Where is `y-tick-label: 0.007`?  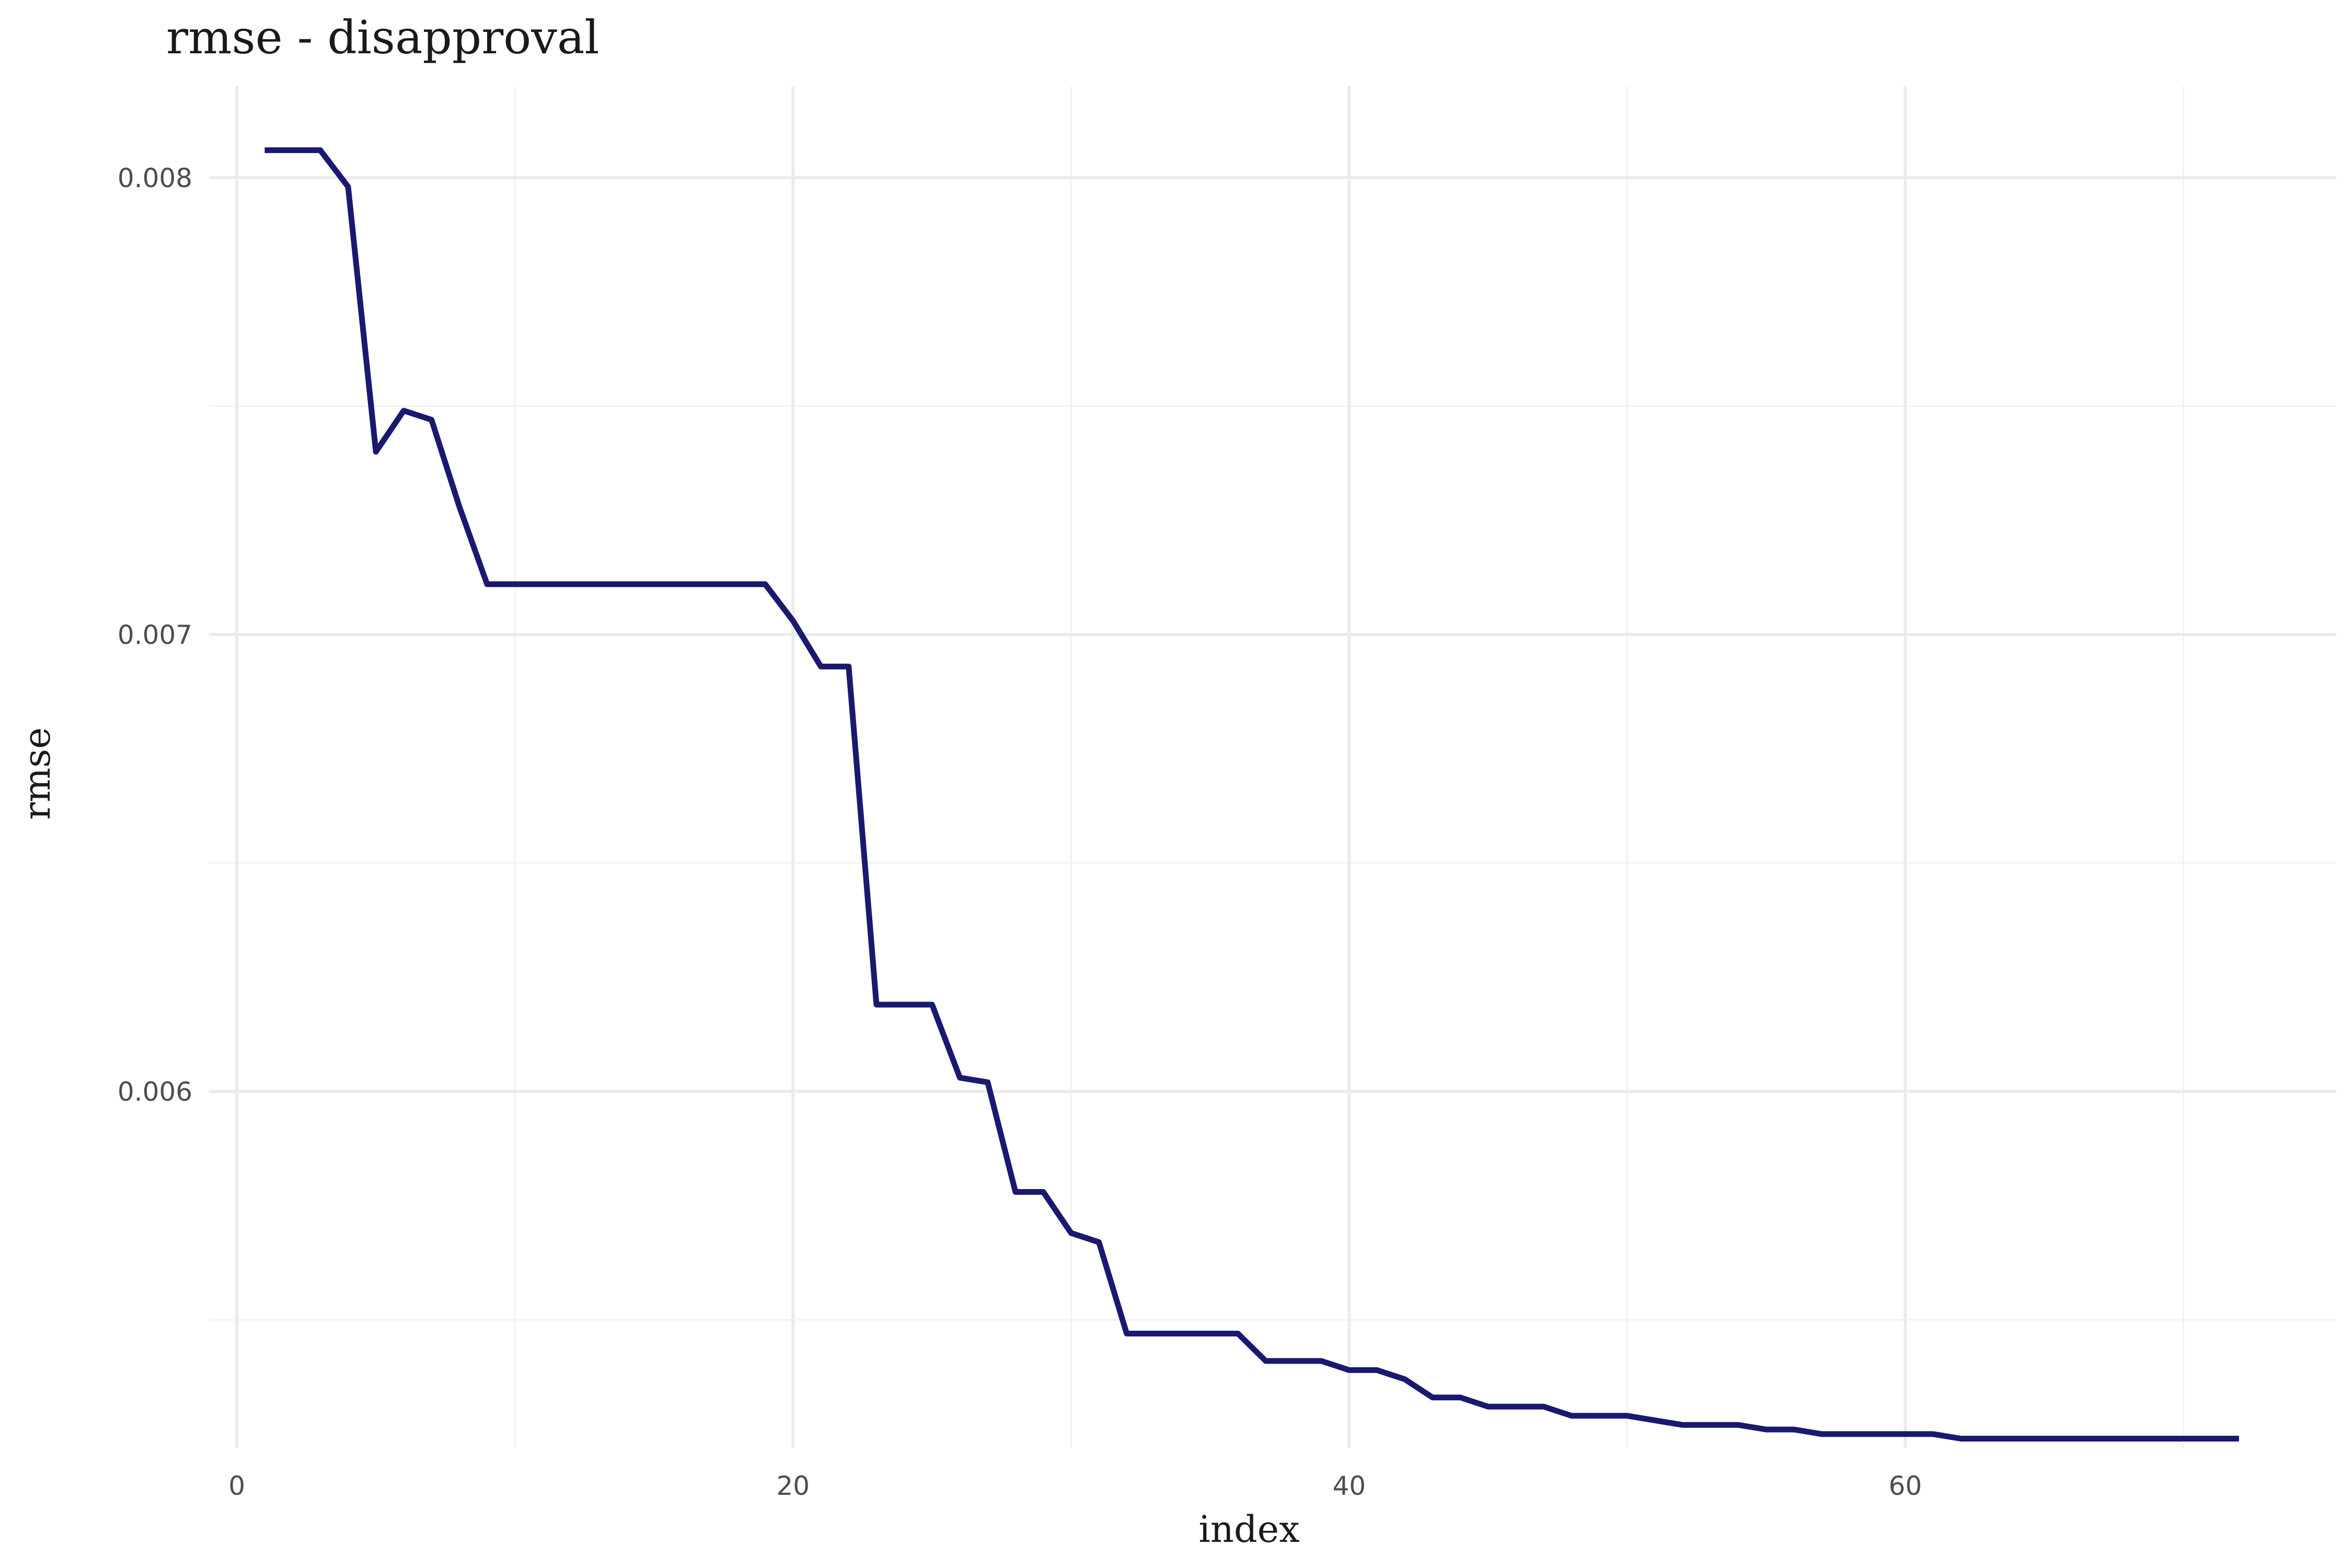 y-tick-label: 0.007 is located at coordinates (155, 635).